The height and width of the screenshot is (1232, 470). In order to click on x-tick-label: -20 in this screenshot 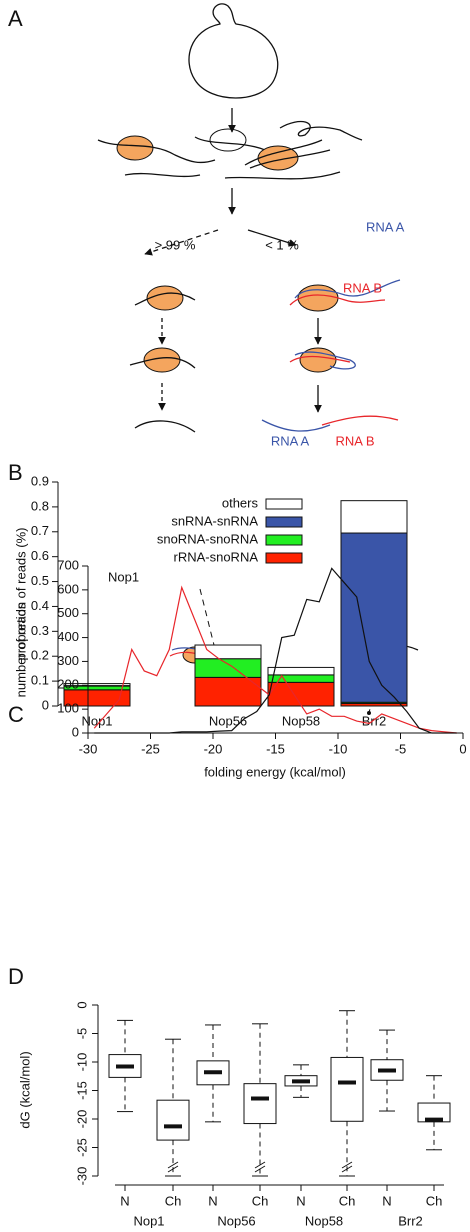, I will do `click(213, 748)`.